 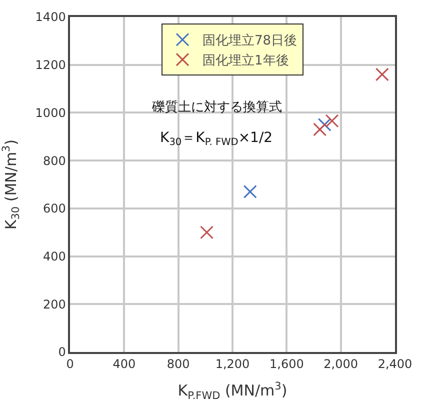 What do you see at coordinates (395, 364) in the screenshot?
I see `x-tick-label: 2,400` at bounding box center [395, 364].